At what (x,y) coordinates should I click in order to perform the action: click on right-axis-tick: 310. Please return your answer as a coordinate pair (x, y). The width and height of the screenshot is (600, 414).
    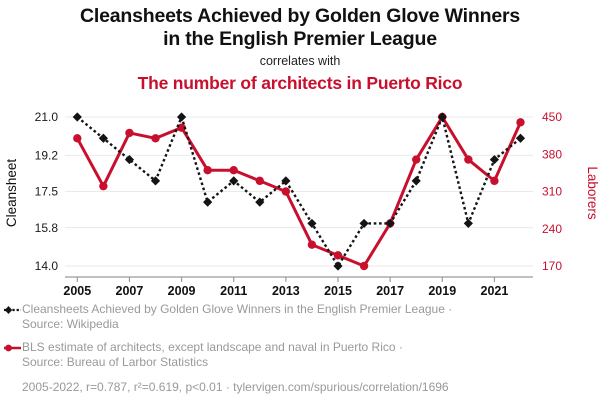
    Looking at the image, I should click on (552, 192).